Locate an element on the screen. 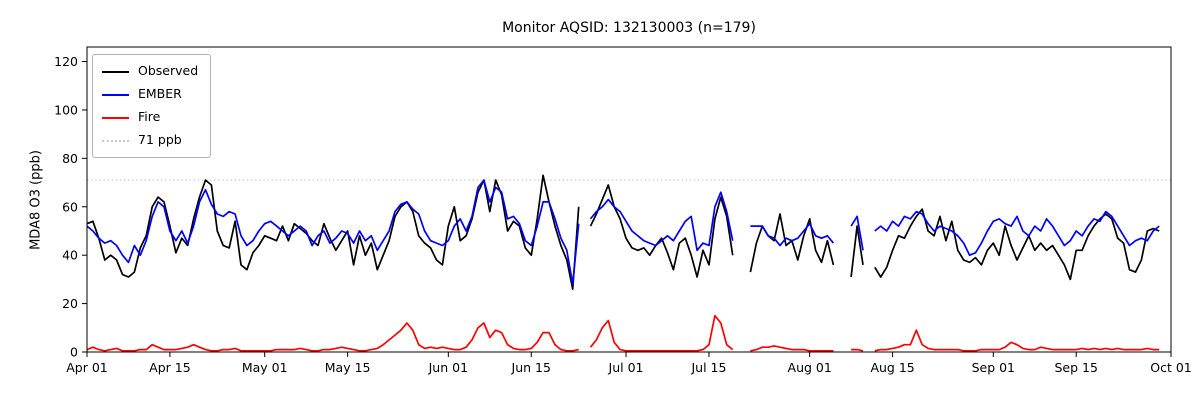  legend-line-sample-fire is located at coordinates (115, 117).